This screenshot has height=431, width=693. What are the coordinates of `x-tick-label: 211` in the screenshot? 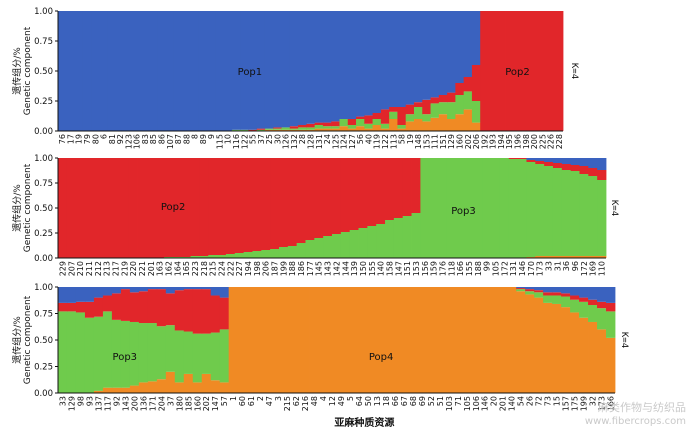 It's located at (89, 268).